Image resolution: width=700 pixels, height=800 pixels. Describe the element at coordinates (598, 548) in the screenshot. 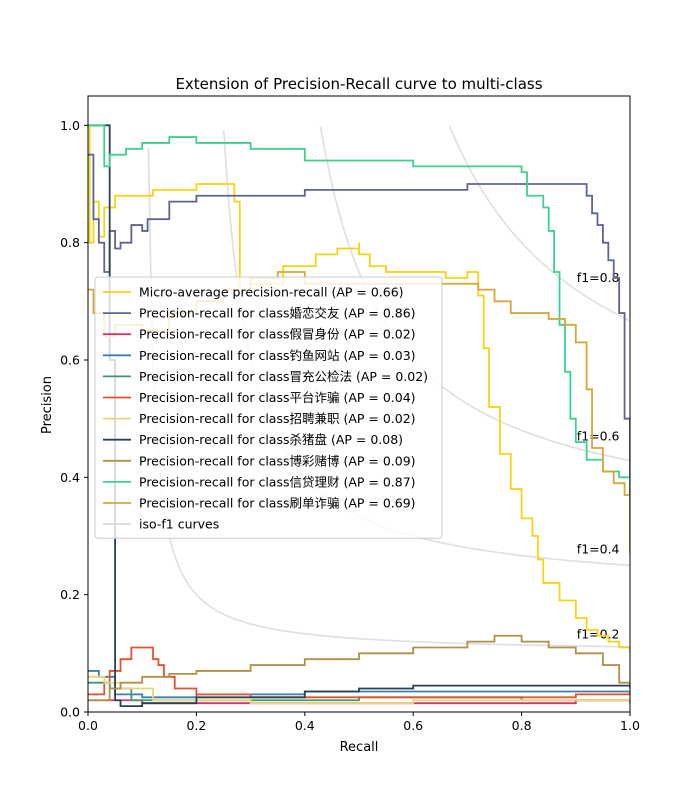

I see `iso-f1-label: f1=0.4` at that location.